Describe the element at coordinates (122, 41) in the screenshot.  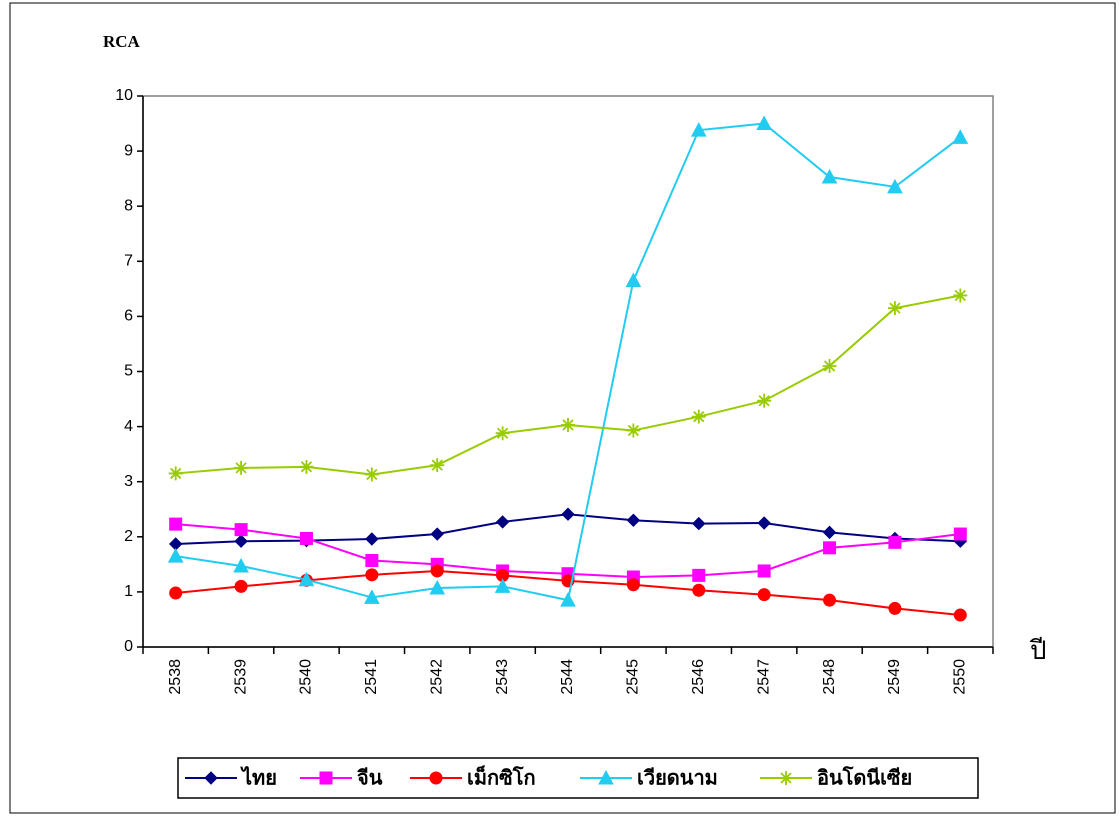
I see `y-axis-label: RCA` at that location.